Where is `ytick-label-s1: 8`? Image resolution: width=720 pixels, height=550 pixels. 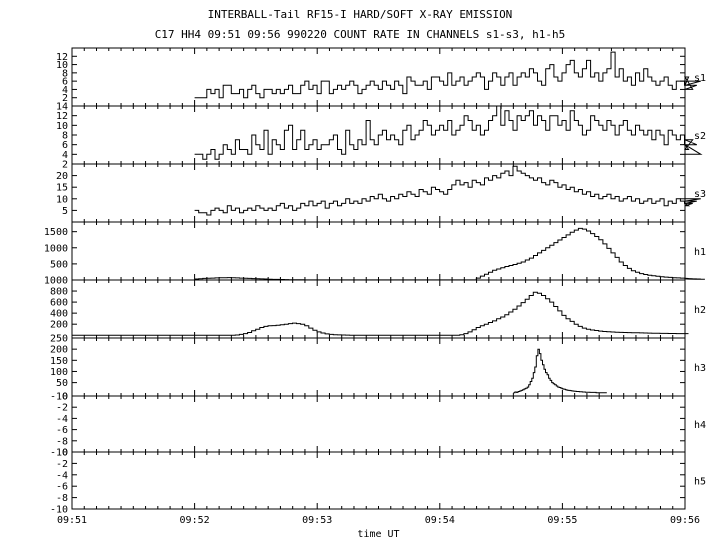
ytick-label-s1: 8 is located at coordinates (65, 73).